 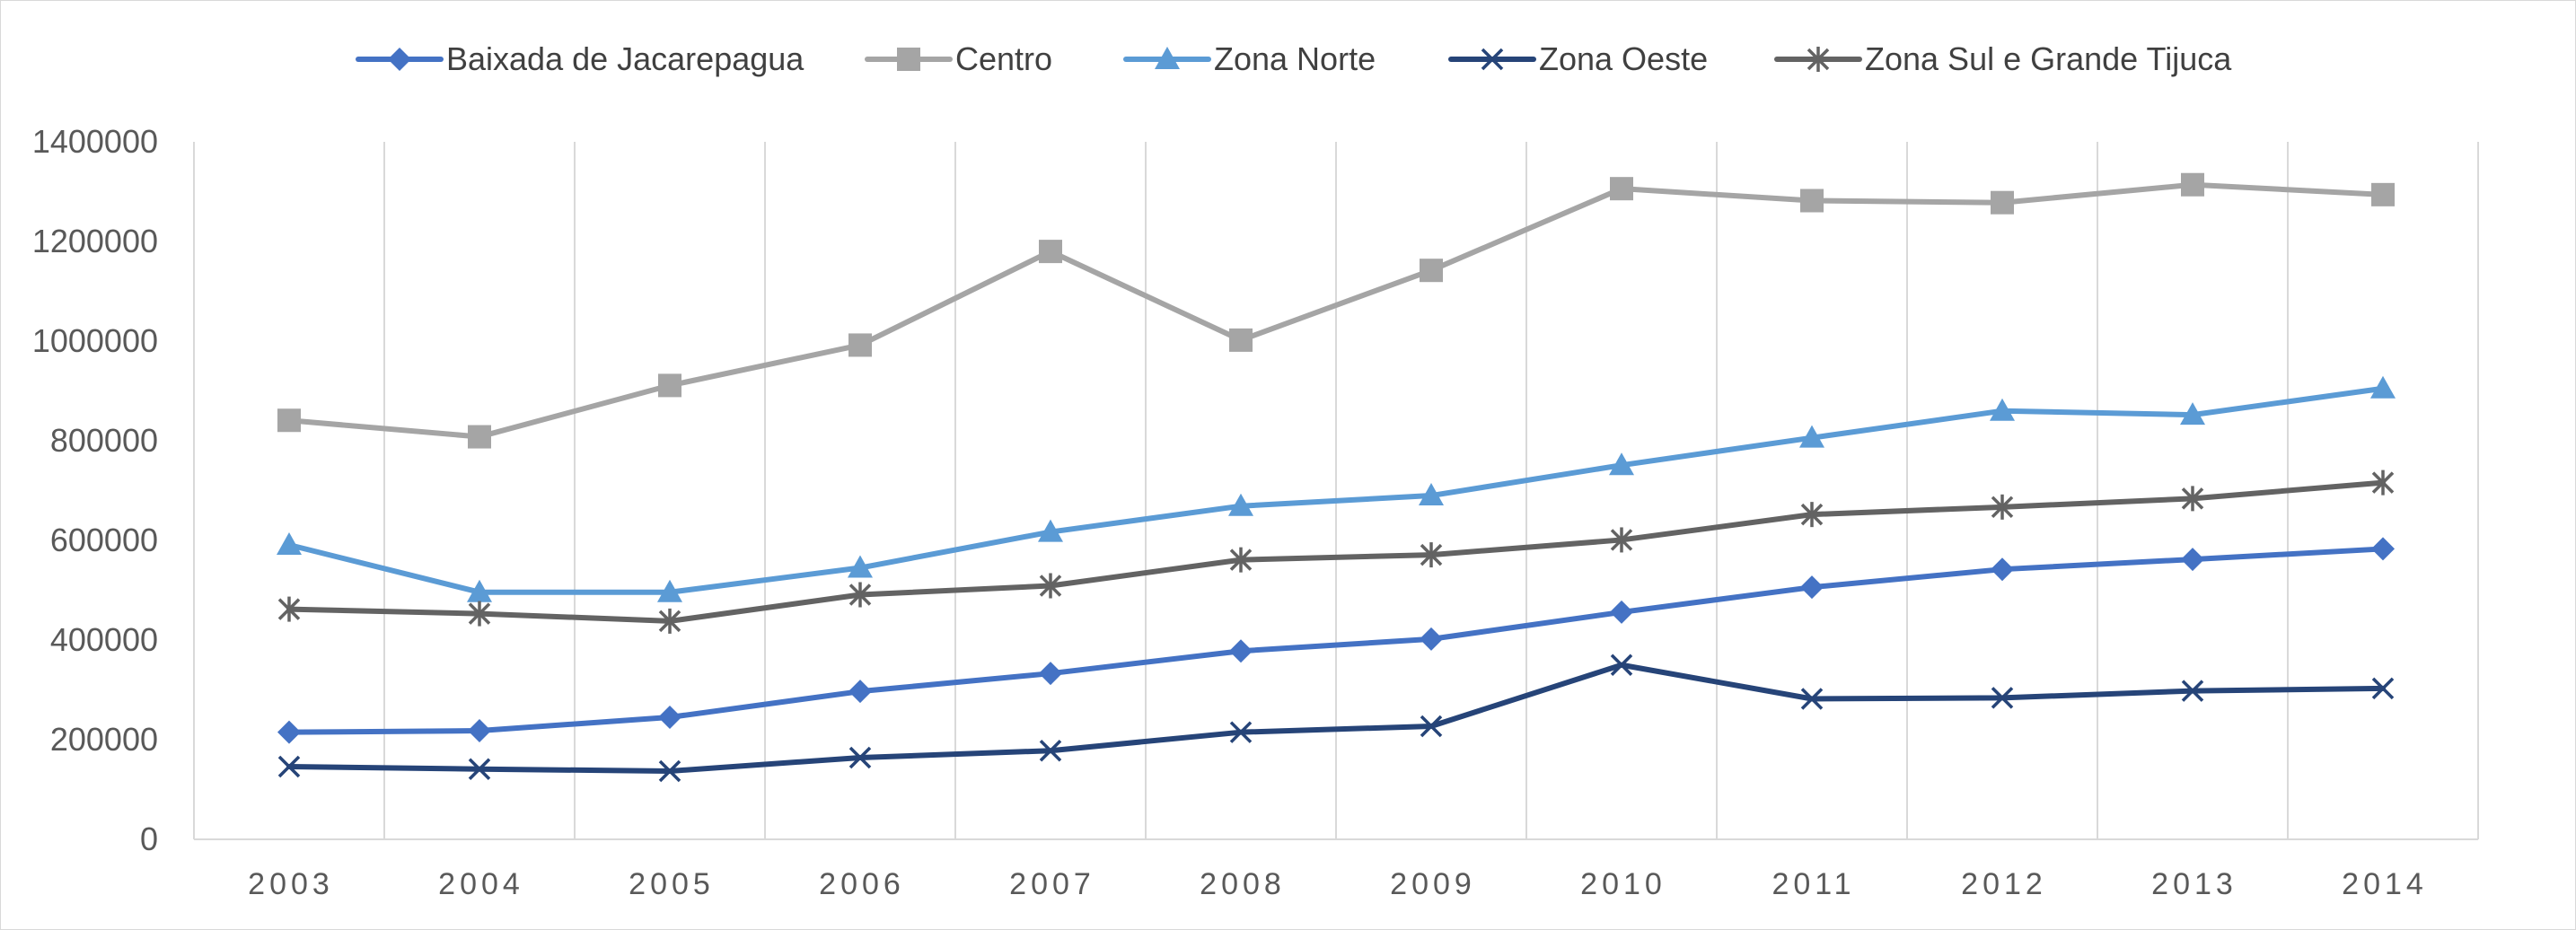 What do you see at coordinates (1004, 58) in the screenshot?
I see `legend-label: Centro` at bounding box center [1004, 58].